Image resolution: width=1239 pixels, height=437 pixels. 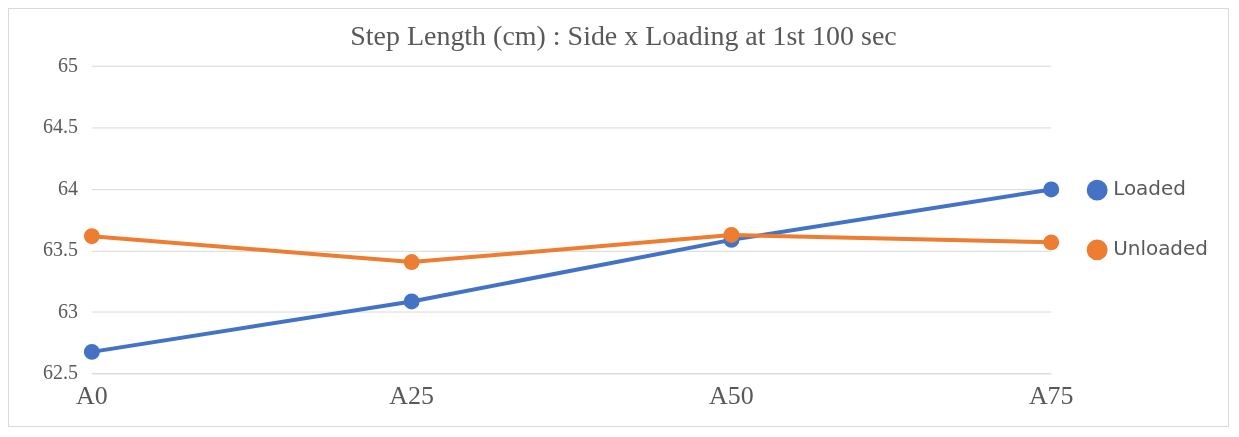 I want to click on y-tick-label: 64, so click(x=67, y=187).